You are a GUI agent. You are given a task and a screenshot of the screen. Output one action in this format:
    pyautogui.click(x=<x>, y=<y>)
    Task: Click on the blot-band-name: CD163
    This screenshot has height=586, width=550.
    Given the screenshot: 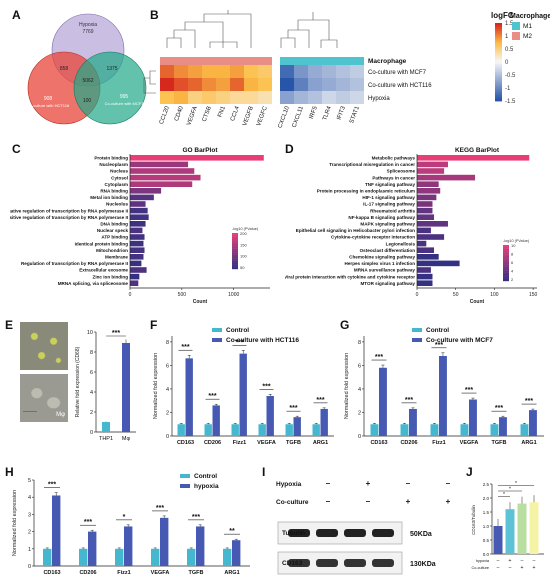 What is the action you would take?
    pyautogui.click(x=292, y=563)
    